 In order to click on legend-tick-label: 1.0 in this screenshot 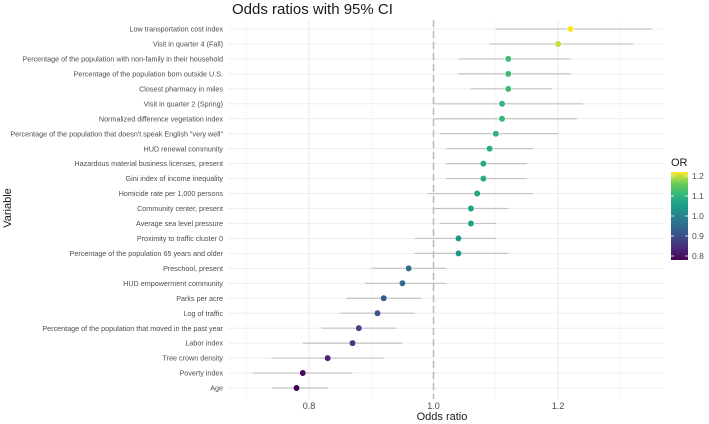, I will do `click(698, 216)`.